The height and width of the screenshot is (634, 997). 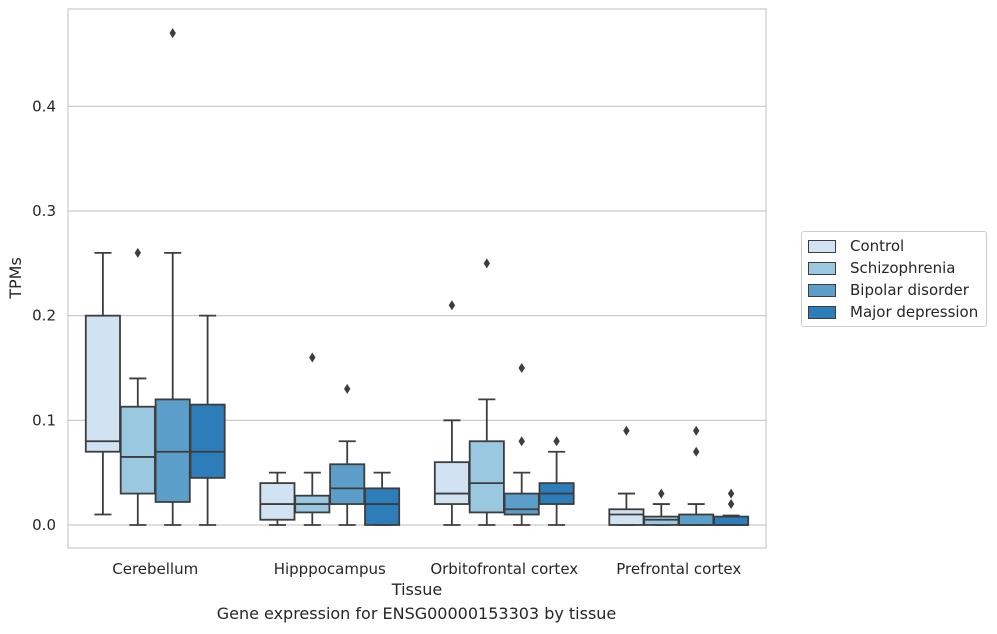 What do you see at coordinates (44, 211) in the screenshot?
I see `y-tick-label-3: 0.3` at bounding box center [44, 211].